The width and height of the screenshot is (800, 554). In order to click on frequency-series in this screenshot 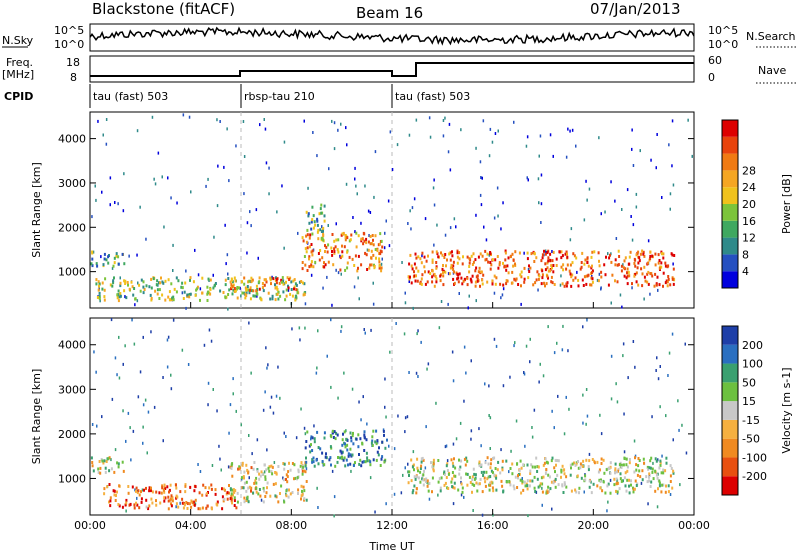, I will do `click(392, 69)`.